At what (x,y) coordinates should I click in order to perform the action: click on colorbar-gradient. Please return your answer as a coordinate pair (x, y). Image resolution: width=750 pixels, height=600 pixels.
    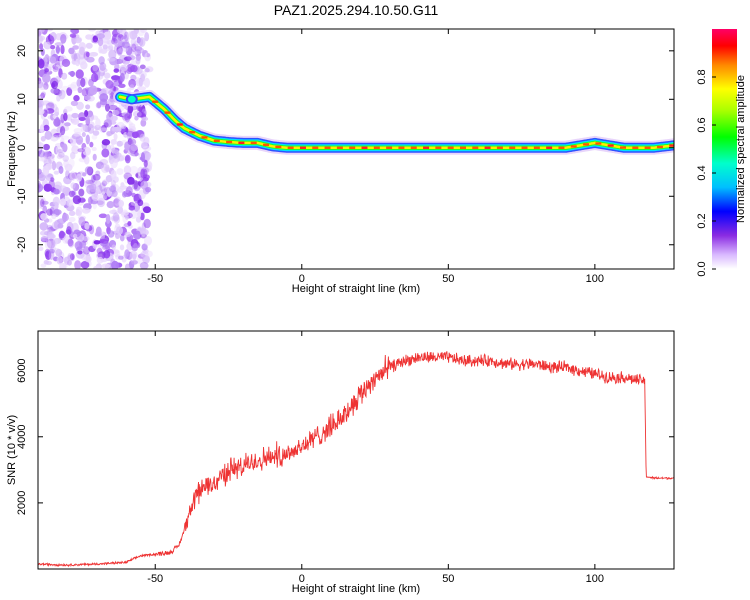
    Looking at the image, I should click on (724, 149).